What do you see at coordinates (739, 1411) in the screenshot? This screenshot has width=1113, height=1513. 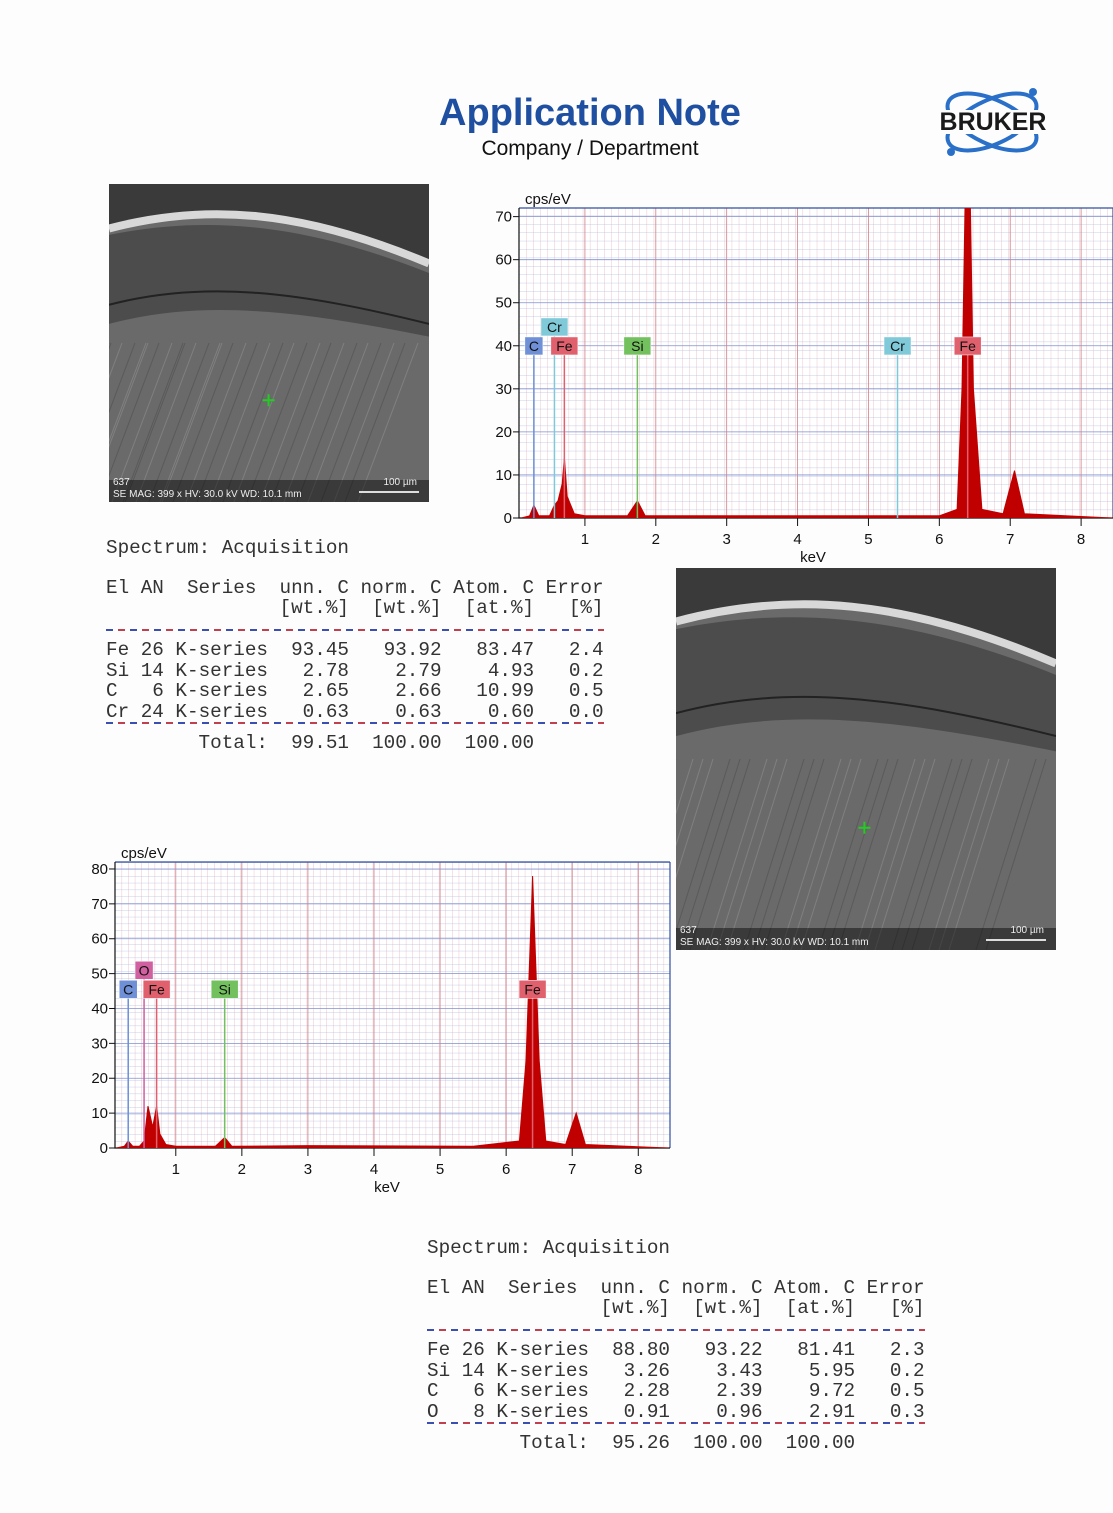 I see `cell: 0.96` at bounding box center [739, 1411].